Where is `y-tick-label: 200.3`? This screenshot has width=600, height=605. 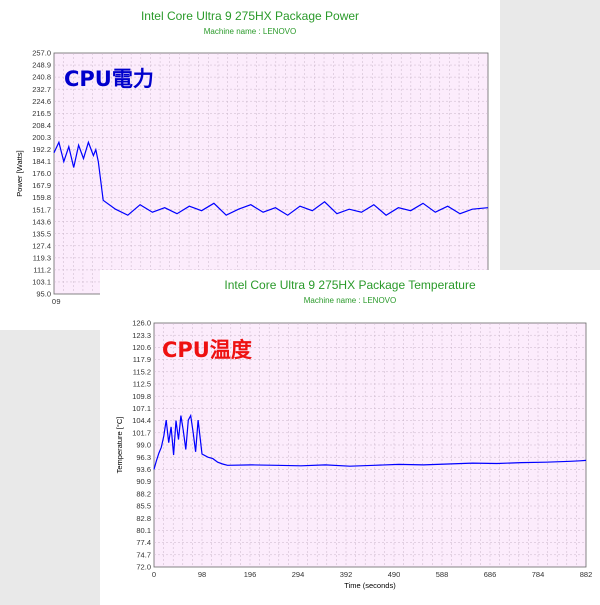
y-tick-label: 200.3 is located at coordinates (41, 137).